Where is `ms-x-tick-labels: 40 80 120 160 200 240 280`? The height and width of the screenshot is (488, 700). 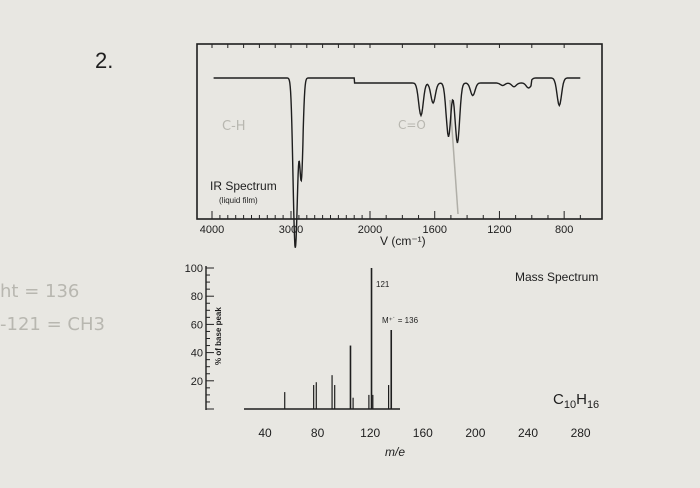
ms-x-tick-labels: 40 80 120 160 200 240 280 is located at coordinates (424, 433).